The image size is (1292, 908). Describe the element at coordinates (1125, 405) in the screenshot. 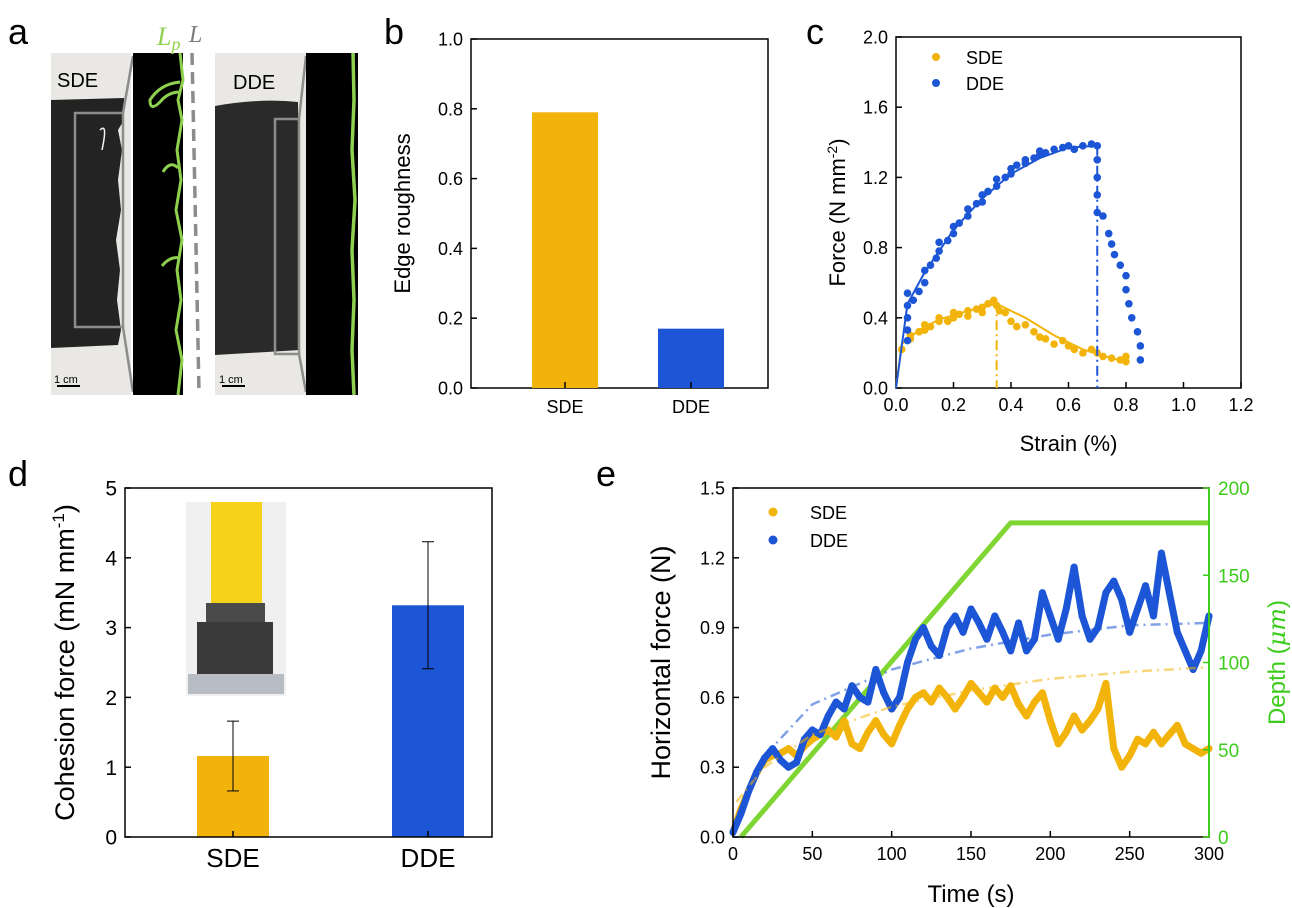

I see `chart-c-xtick-label: 0.8` at that location.